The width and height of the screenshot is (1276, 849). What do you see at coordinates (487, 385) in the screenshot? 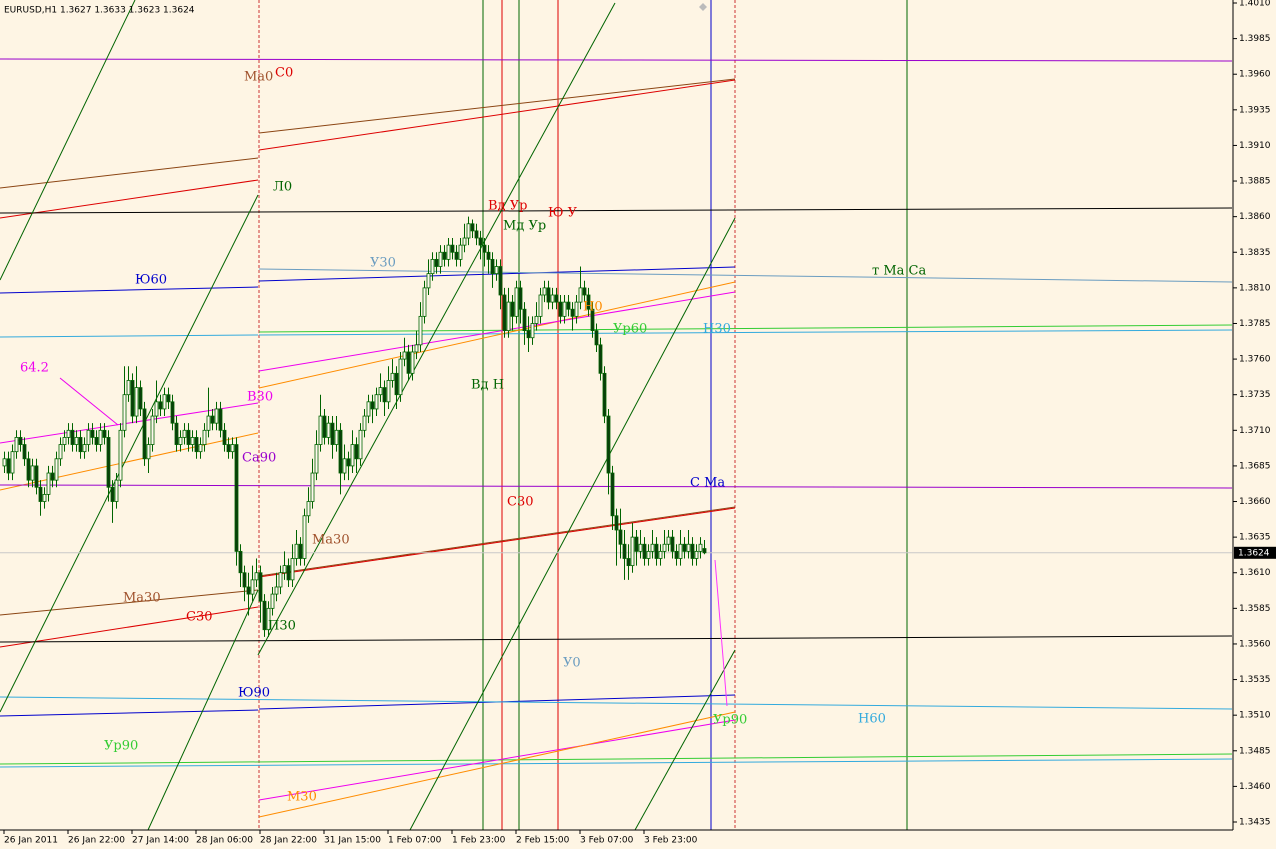
I see `annotation: Вд Н` at bounding box center [487, 385].